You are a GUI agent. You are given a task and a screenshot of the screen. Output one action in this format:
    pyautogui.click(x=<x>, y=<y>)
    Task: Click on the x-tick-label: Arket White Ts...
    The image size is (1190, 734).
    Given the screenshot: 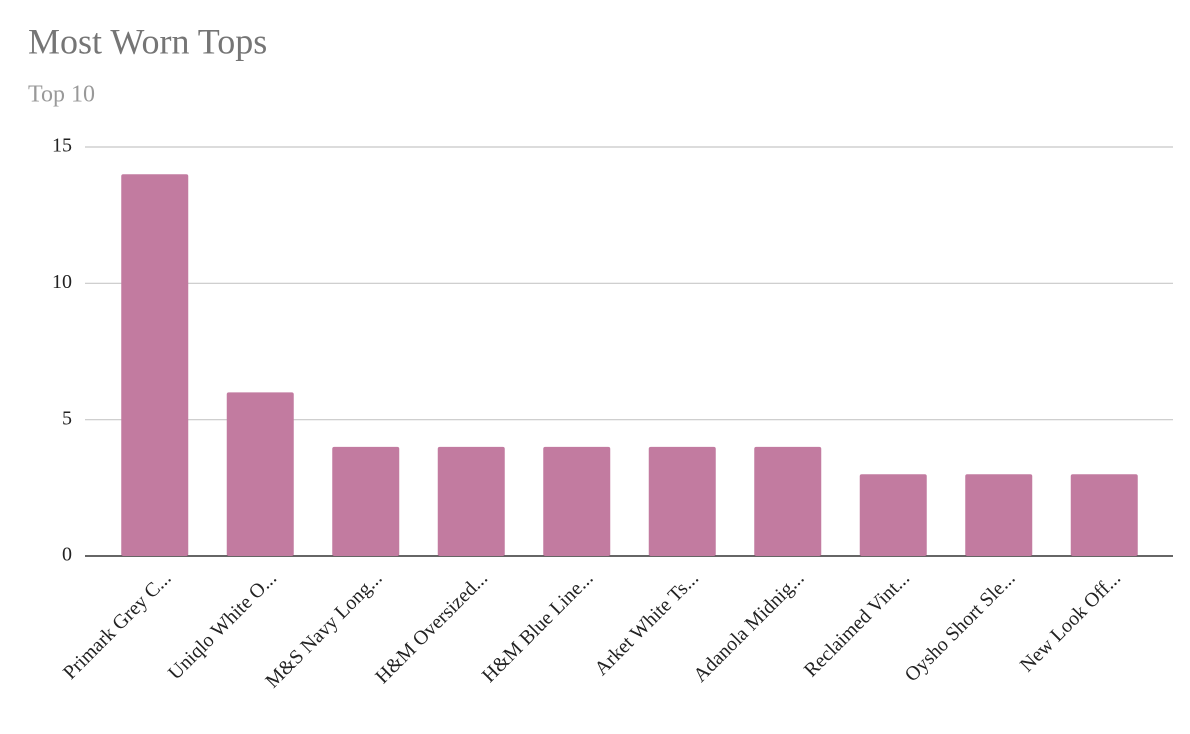 What is the action you would take?
    pyautogui.click(x=646, y=623)
    